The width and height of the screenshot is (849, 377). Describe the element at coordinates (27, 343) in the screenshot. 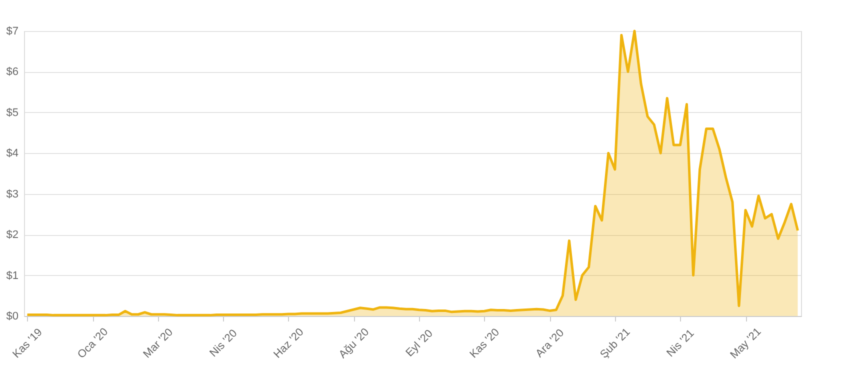

I see `x-tick-label: Kas '19` at that location.